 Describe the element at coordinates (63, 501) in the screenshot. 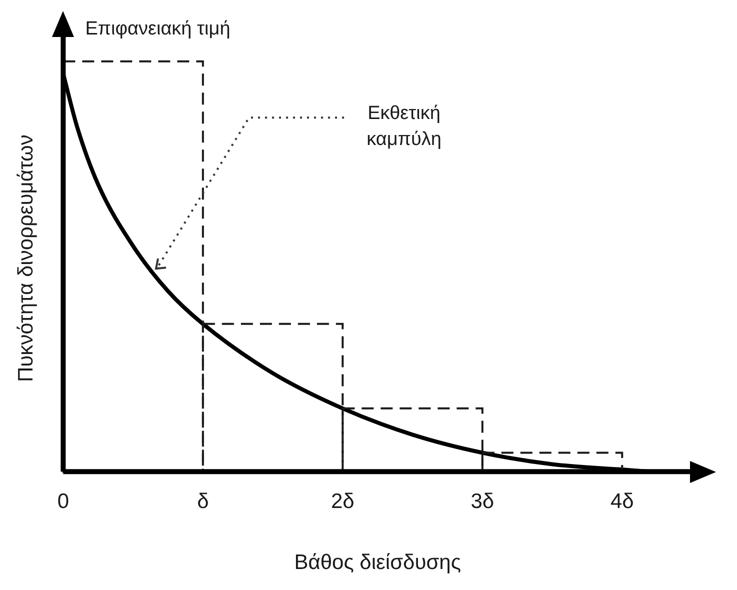

I see `x-tick-label: 0` at that location.